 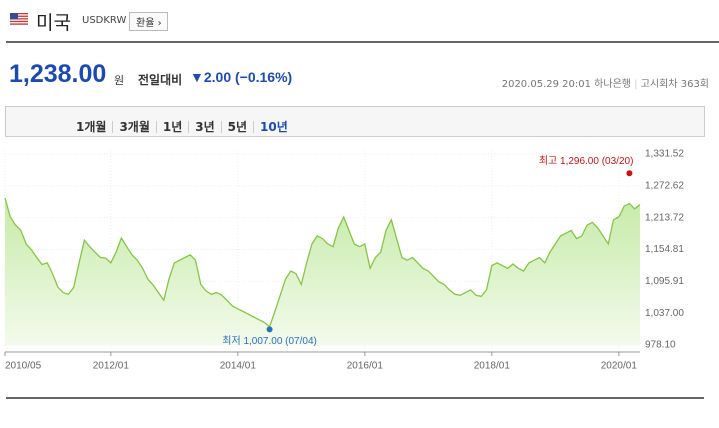 I want to click on meta: 2020.05.29 20:01 하나은행 | 고시회차 363회, so click(x=605, y=84).